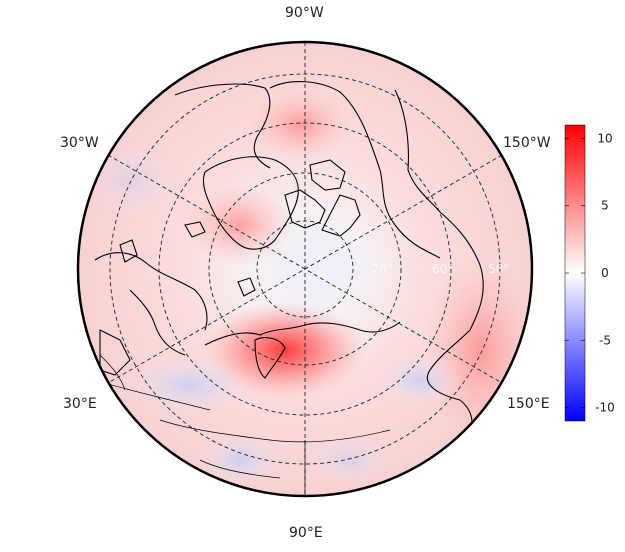 This screenshot has height=552, width=625. Describe the element at coordinates (605, 408) in the screenshot. I see `colorbar-tick-label: -10` at that location.